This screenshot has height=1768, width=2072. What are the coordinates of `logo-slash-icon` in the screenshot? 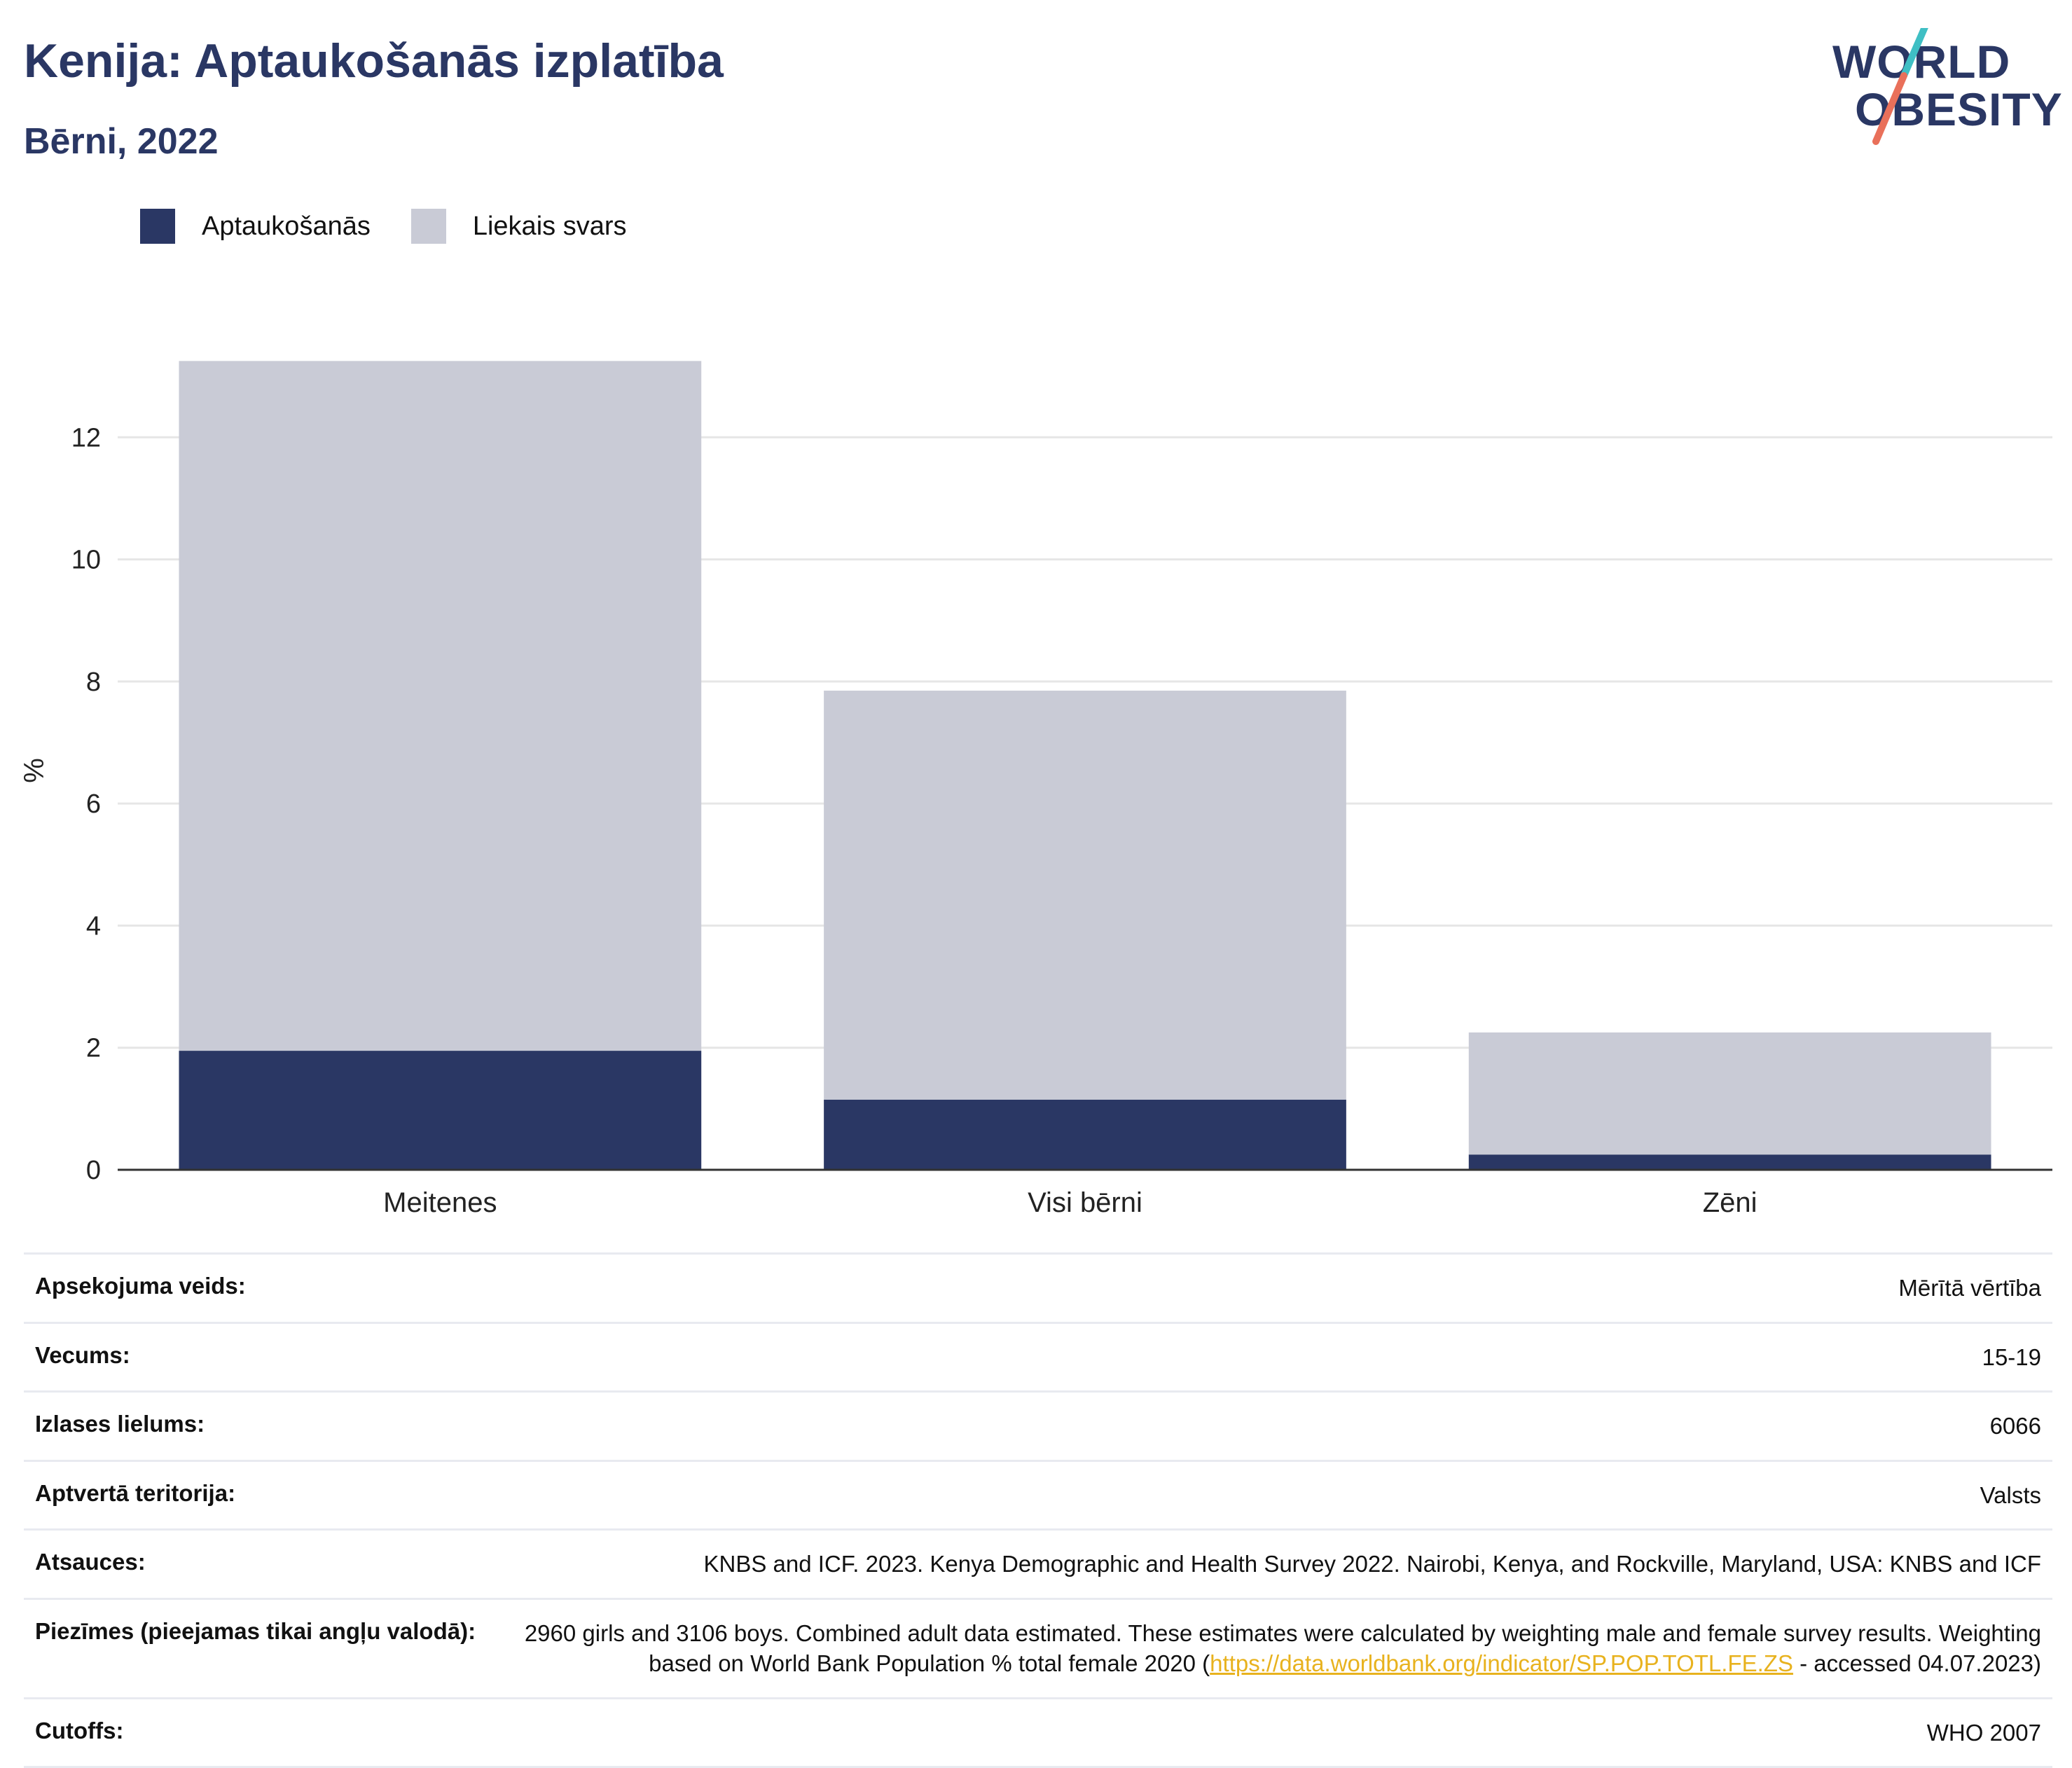 It's located at (1900, 86).